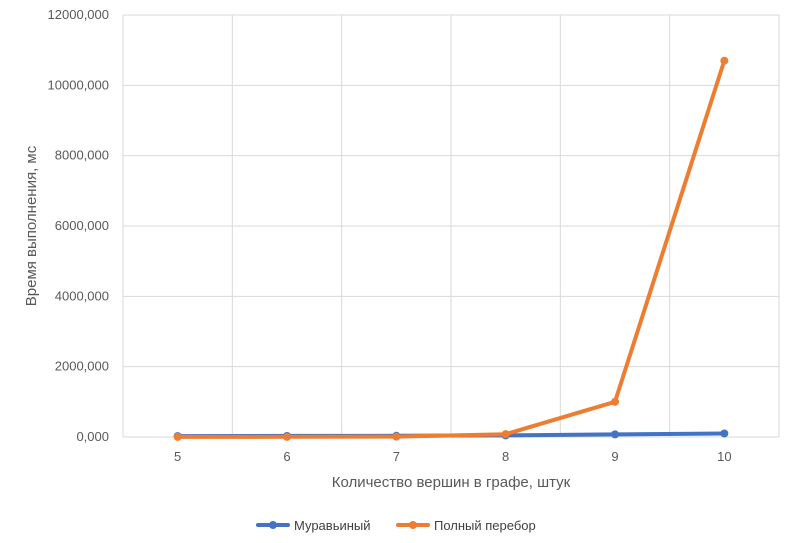  What do you see at coordinates (332, 525) in the screenshot?
I see `legend-label: Муравьиный` at bounding box center [332, 525].